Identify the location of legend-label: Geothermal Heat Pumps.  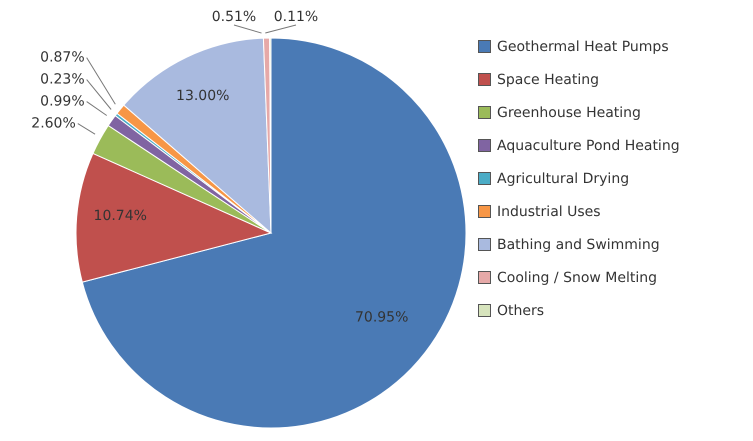
(583, 46).